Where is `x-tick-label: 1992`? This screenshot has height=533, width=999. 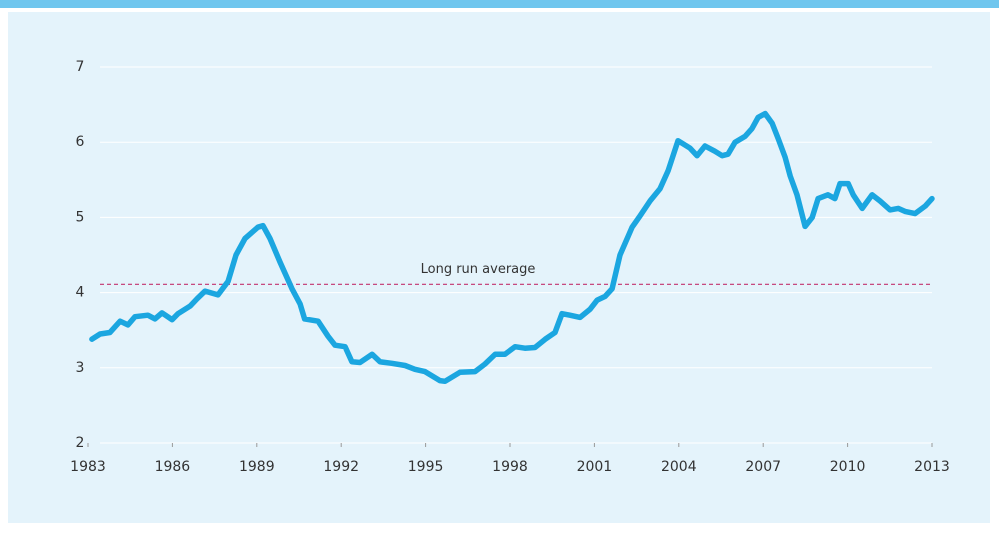
x-tick-label: 1992 is located at coordinates (341, 467).